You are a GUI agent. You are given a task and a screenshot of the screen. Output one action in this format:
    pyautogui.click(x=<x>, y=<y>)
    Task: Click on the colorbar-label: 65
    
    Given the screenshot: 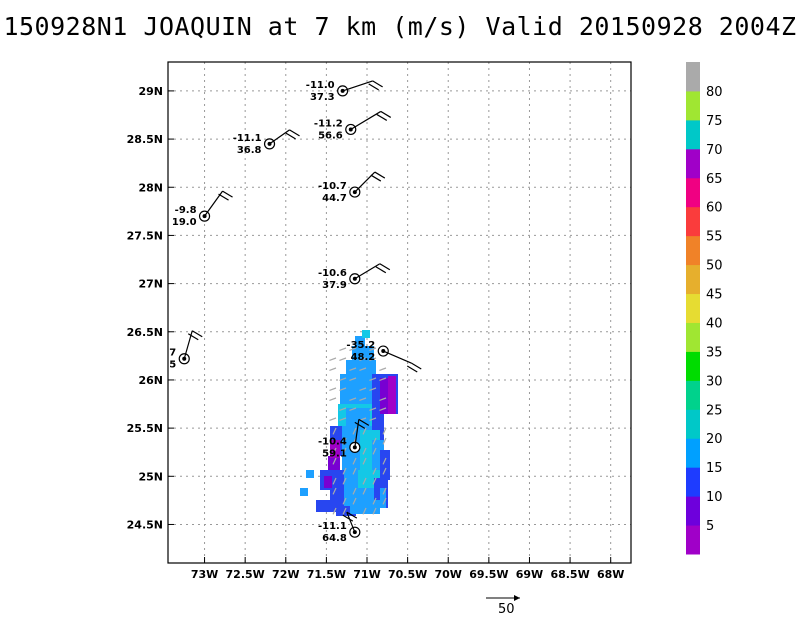 What is the action you would take?
    pyautogui.click(x=714, y=179)
    